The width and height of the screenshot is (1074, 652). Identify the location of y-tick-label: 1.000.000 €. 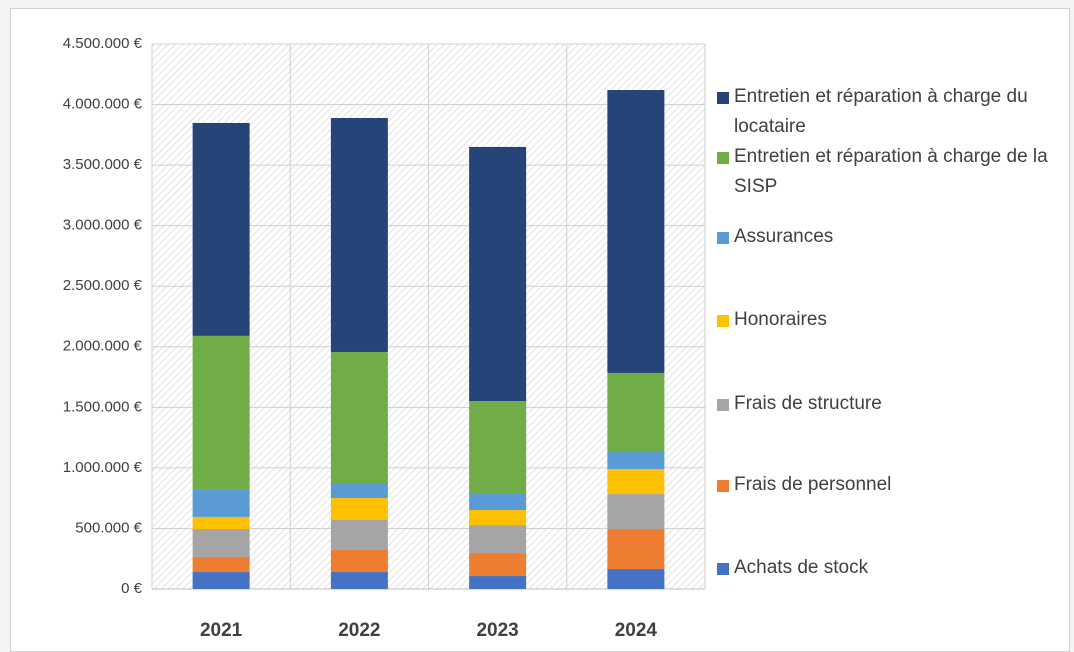
(103, 467).